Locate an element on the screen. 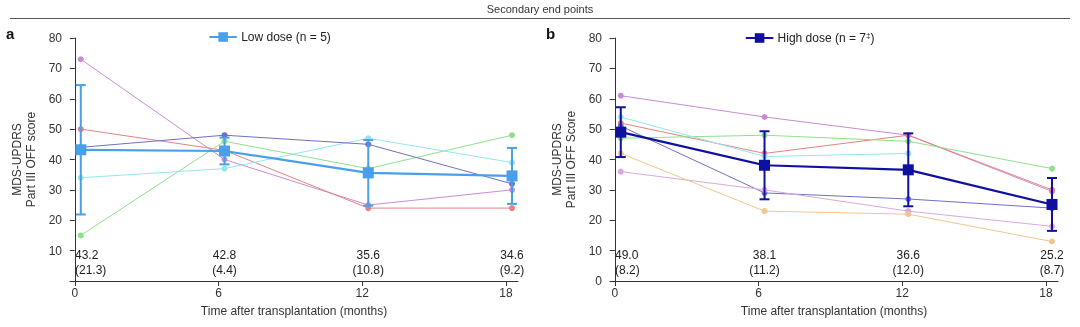 The height and width of the screenshot is (327, 1080). annotation: 38.1 (11.2) is located at coordinates (764, 262).